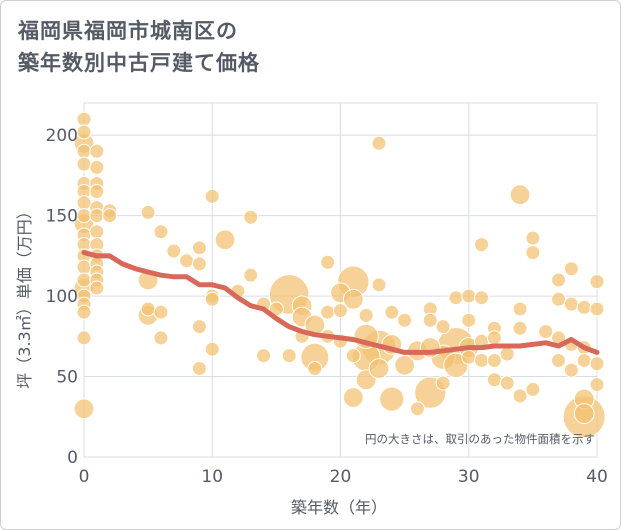 The height and width of the screenshot is (530, 621). Describe the element at coordinates (84, 477) in the screenshot. I see `x-tick-label: 0` at that location.